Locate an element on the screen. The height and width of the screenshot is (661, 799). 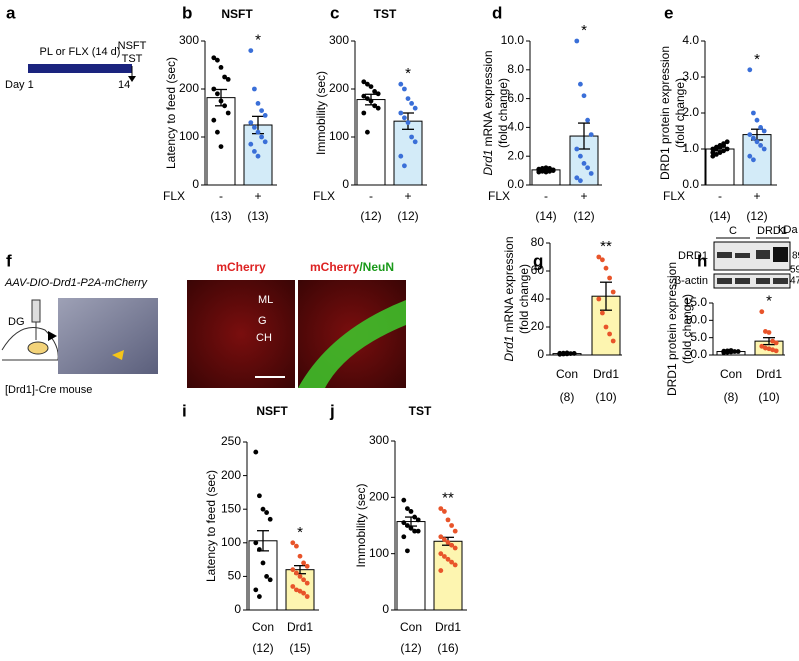
image-title-red: mCherry is located at coordinates (335, 267).